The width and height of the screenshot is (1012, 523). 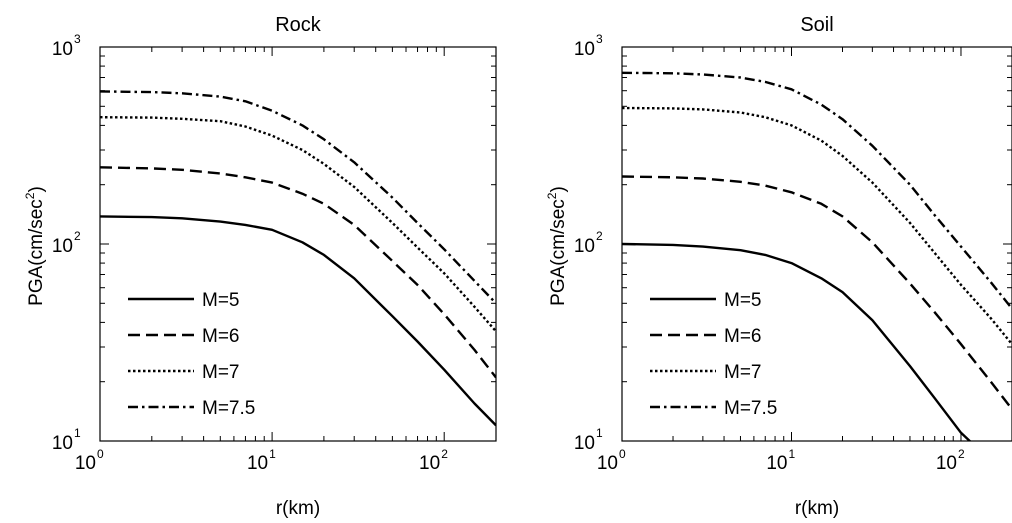 What do you see at coordinates (816, 25) in the screenshot?
I see `chart-title: Soil` at bounding box center [816, 25].